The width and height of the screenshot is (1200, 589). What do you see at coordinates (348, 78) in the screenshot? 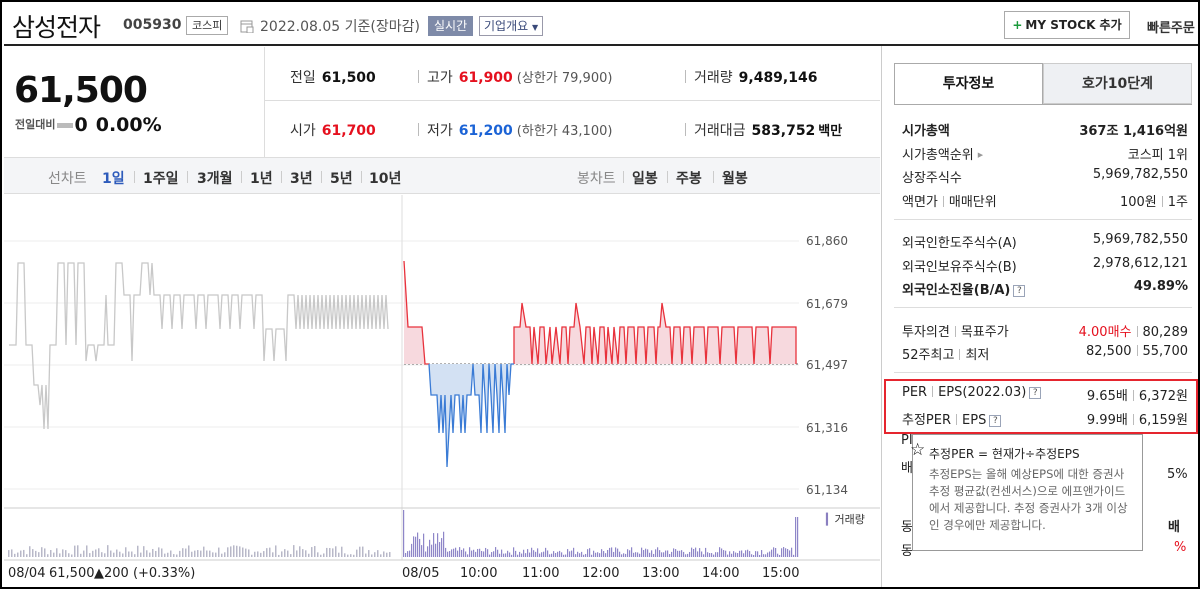
I see `stat-value: 61,500` at bounding box center [348, 78].